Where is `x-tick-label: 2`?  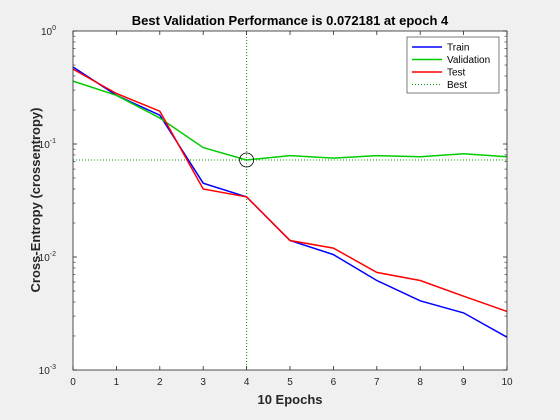 x-tick-label: 2 is located at coordinates (160, 382).